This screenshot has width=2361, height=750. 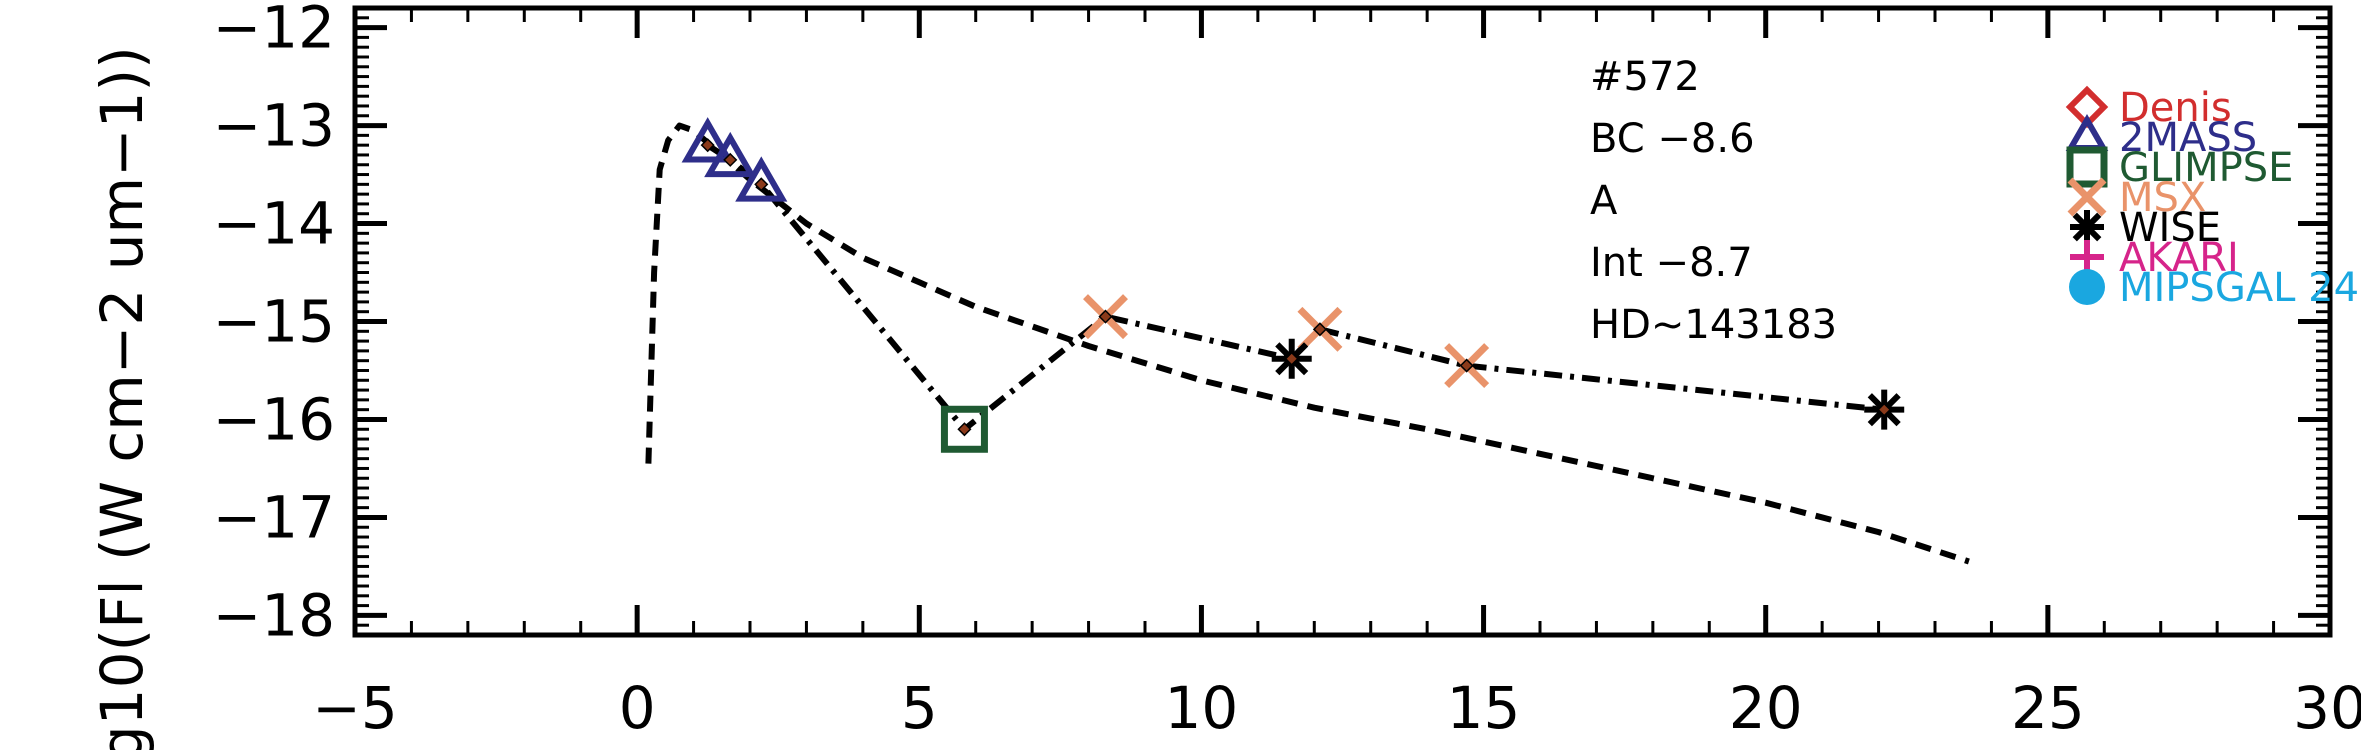 What do you see at coordinates (2239, 288) in the screenshot?
I see `legend-label: MIPSGAL 24` at bounding box center [2239, 288].